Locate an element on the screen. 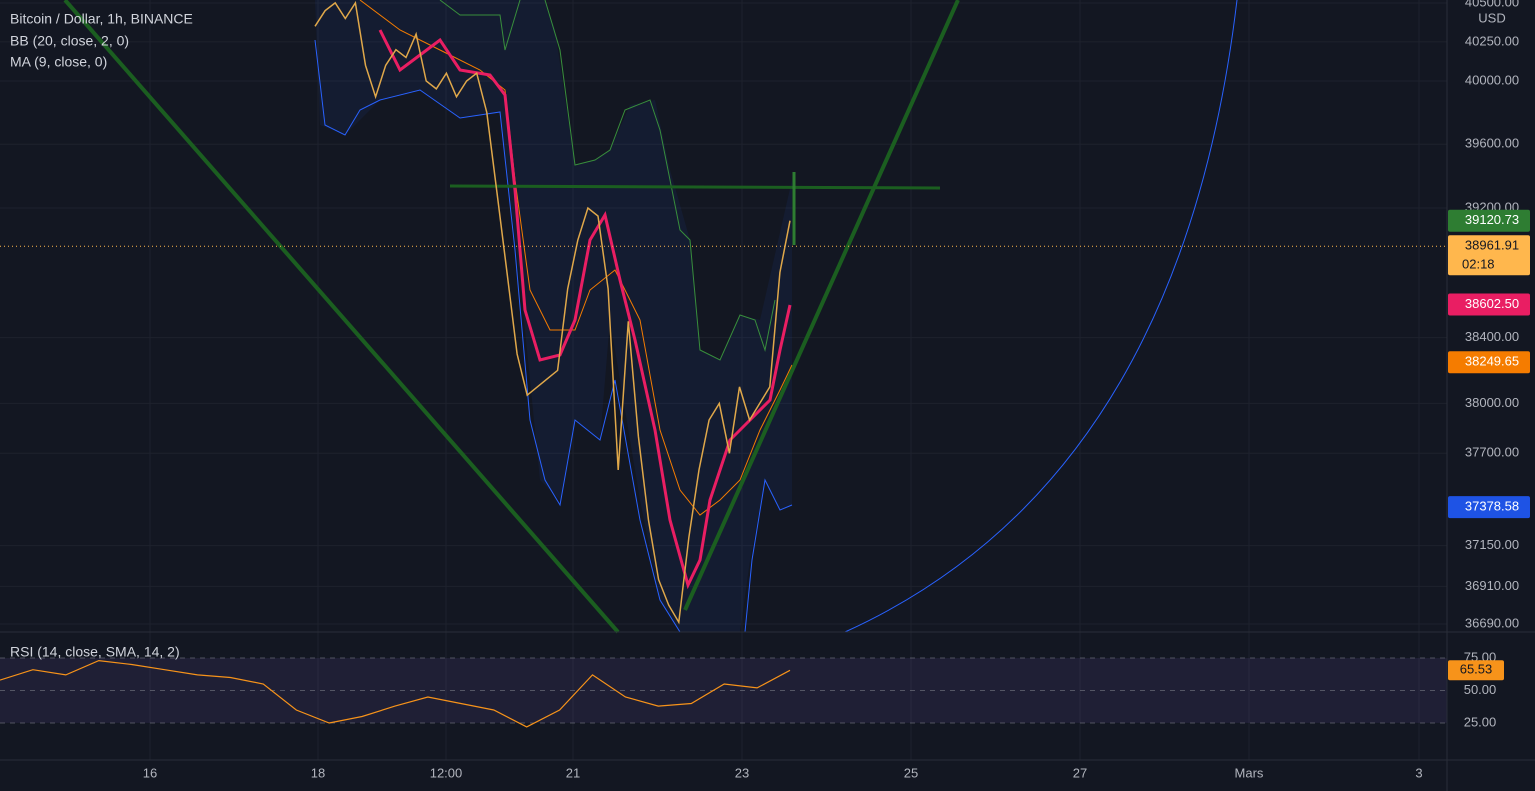 This screenshot has height=791, width=1535. price-tag-label: 38249.65 is located at coordinates (1492, 361).